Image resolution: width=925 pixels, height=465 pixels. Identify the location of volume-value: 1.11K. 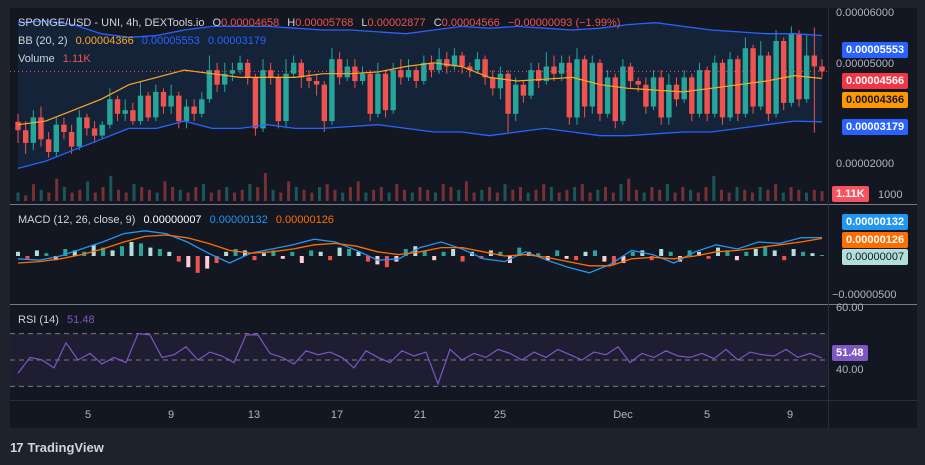
(76, 59).